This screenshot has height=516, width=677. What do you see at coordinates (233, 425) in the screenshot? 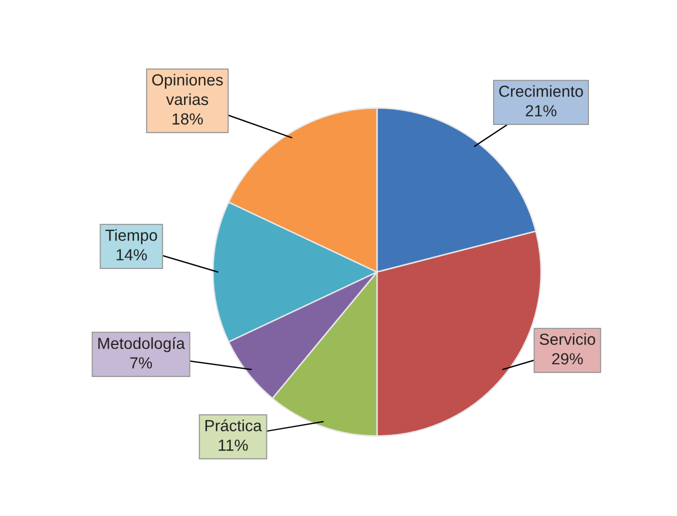
I see `slice-label: Práctica` at bounding box center [233, 425].